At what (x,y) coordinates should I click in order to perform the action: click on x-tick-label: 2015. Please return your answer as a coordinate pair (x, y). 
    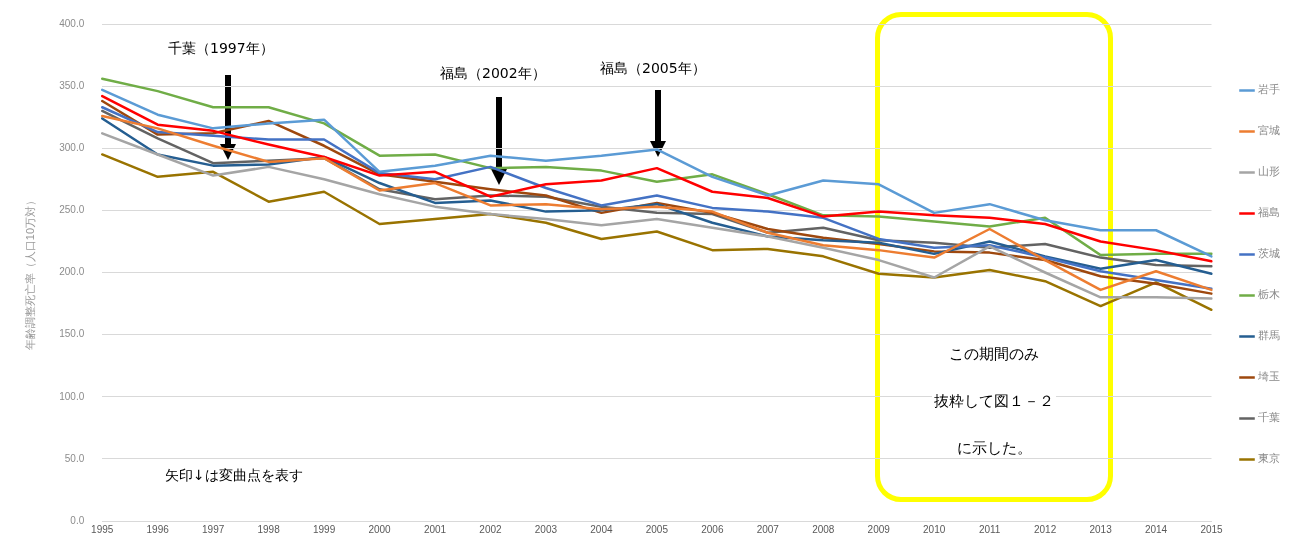
    Looking at the image, I should click on (1212, 529).